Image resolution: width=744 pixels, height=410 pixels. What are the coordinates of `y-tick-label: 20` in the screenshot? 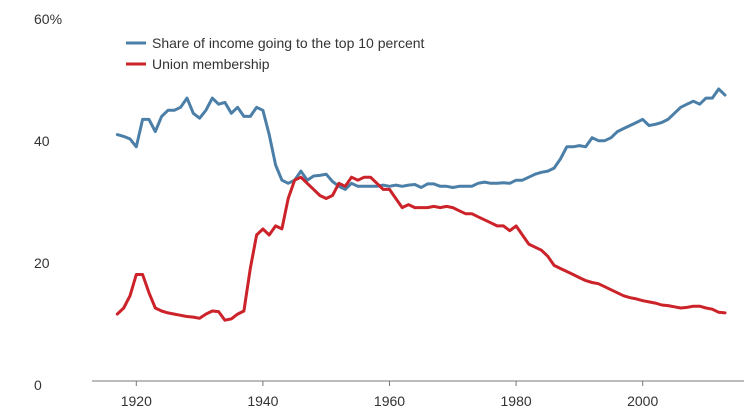 It's located at (42, 263).